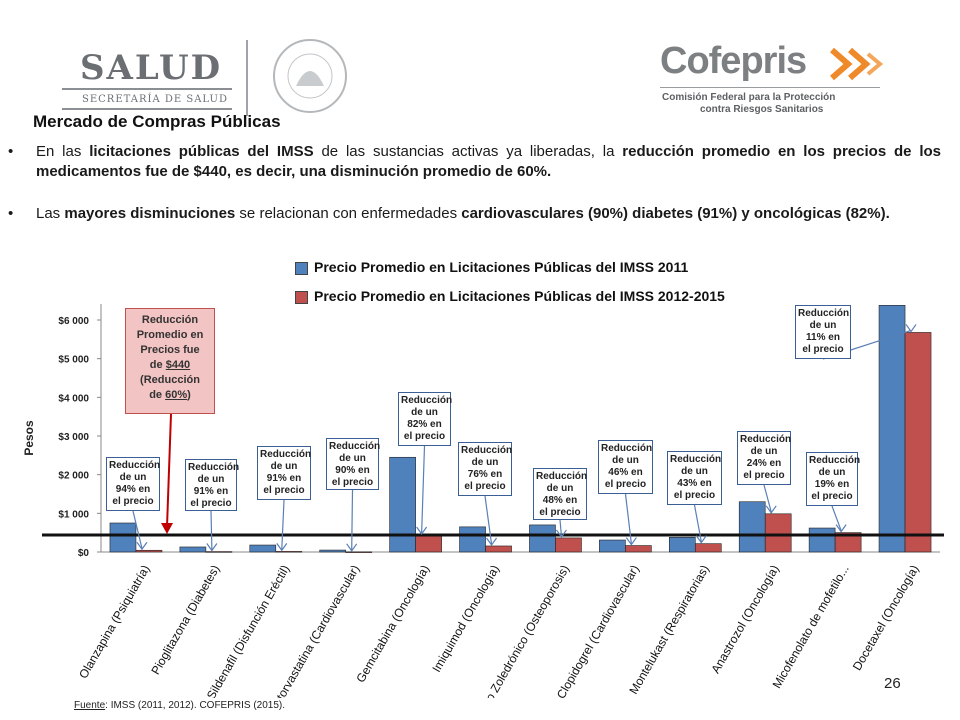 The height and width of the screenshot is (720, 960). I want to click on cofepris-rule, so click(770, 87).